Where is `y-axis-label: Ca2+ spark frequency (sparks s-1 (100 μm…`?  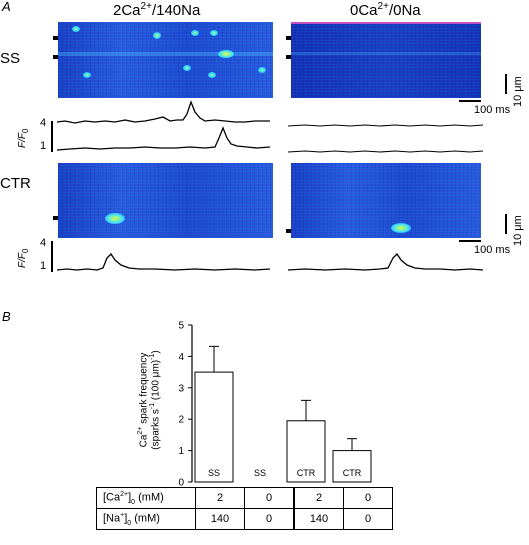 y-axis-label: Ca2+ spark frequency (sparks s-1 (100 μm… is located at coordinates (149, 400).